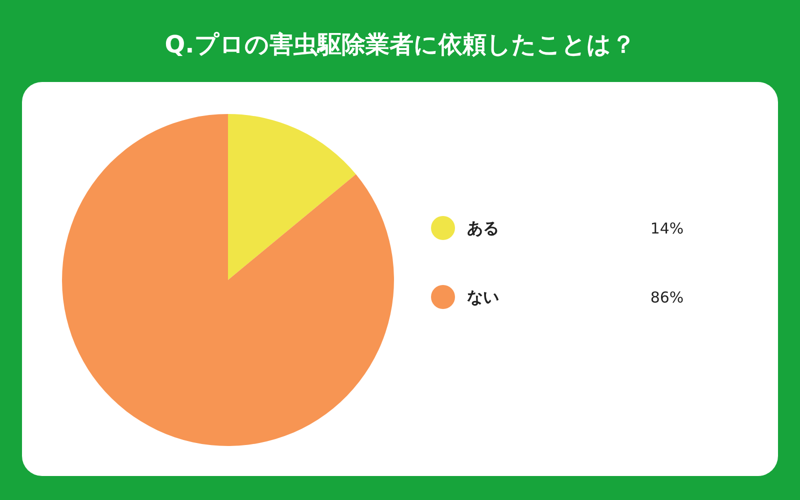  I want to click on pie-slice, so click(292, 197).